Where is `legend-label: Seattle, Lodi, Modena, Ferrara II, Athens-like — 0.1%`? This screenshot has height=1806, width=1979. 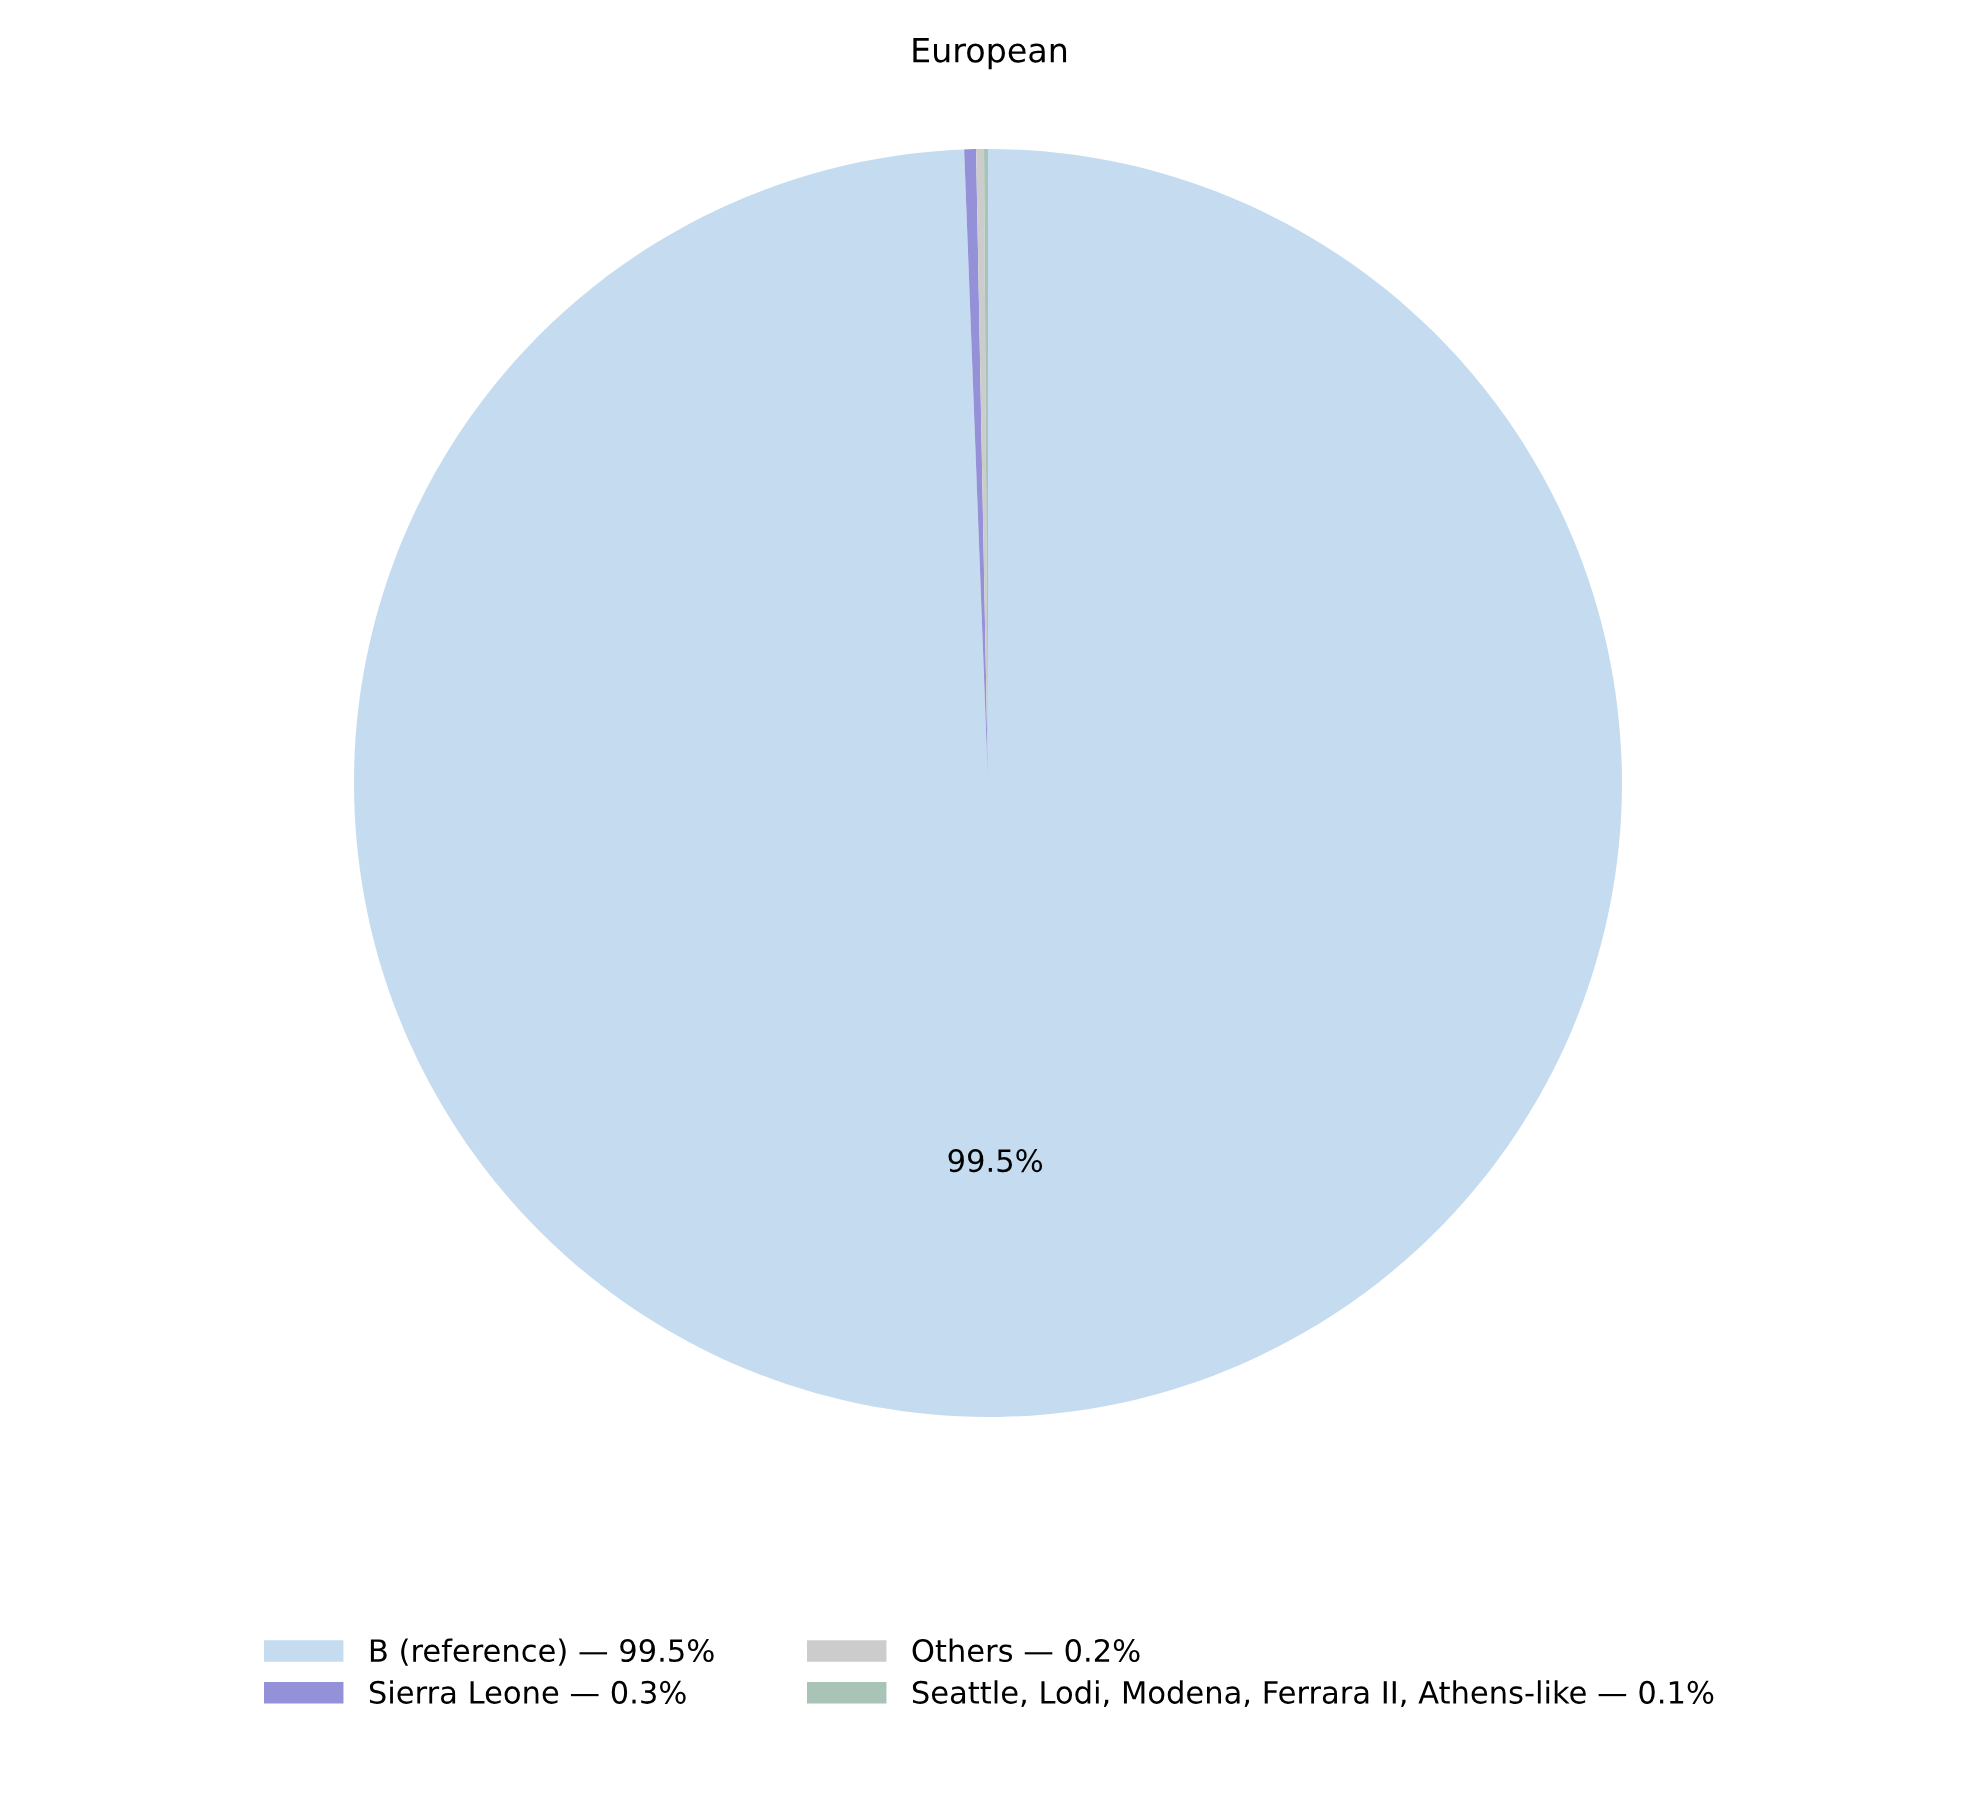 legend-label: Seattle, Lodi, Modena, Ferrara II, Athens-like — 0.1% is located at coordinates (1313, 1694).